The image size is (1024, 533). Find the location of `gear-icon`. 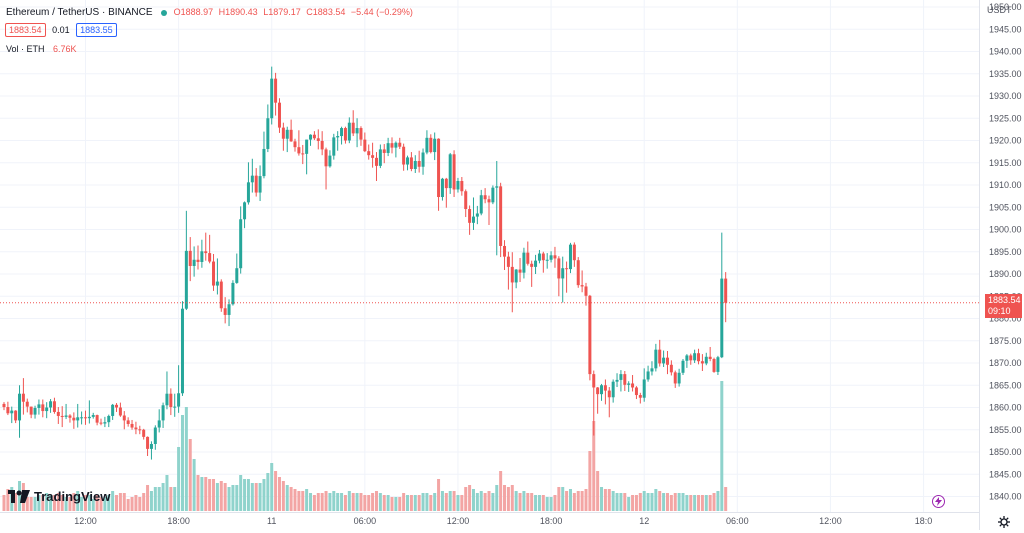

gear-icon is located at coordinates (1004, 522).